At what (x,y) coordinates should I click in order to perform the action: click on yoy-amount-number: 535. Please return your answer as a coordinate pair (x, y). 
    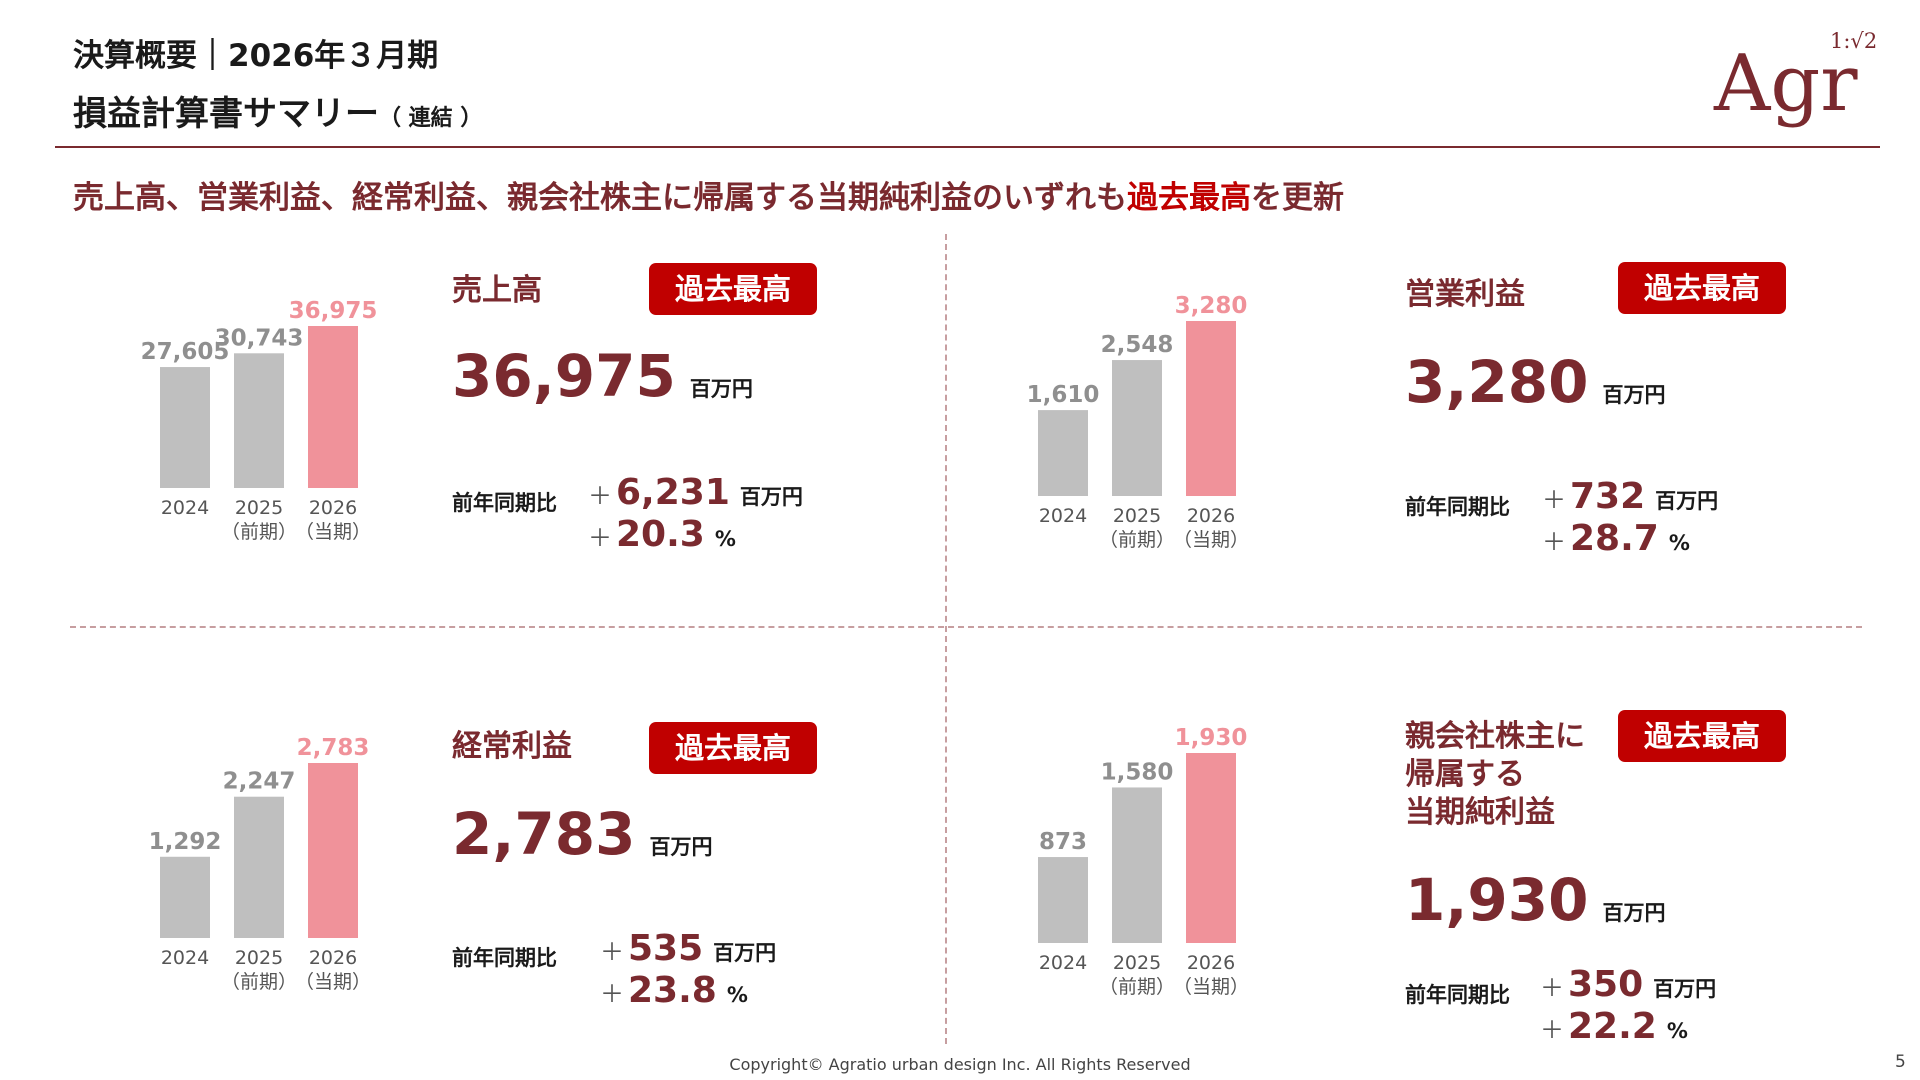
    Looking at the image, I should click on (666, 948).